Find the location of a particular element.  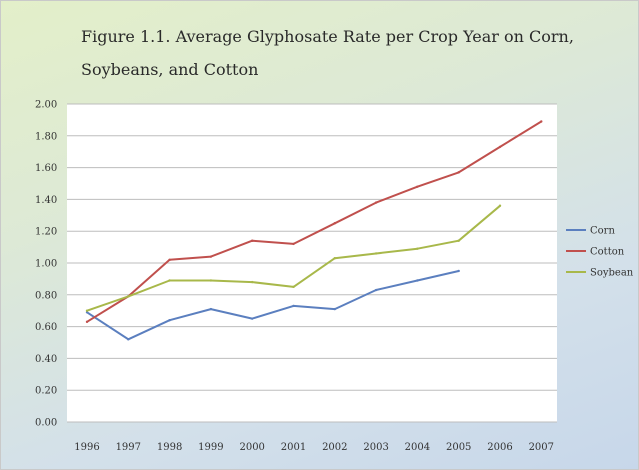

legend-label-cotton: Cotton is located at coordinates (607, 252).